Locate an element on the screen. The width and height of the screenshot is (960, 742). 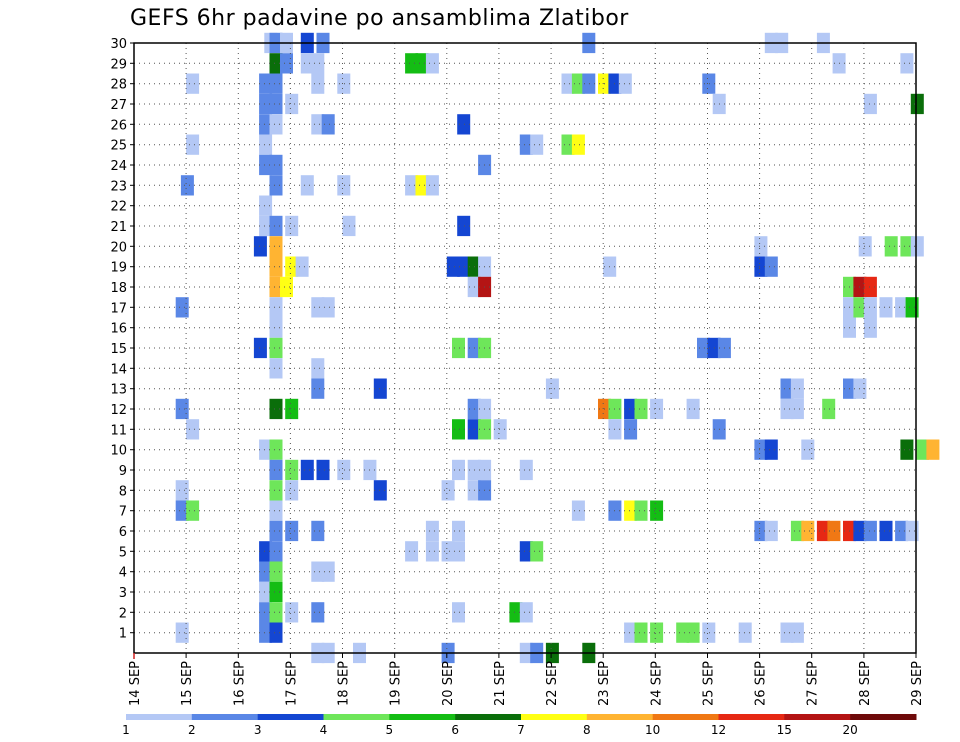
legend-label: 1 is located at coordinates (126, 730).